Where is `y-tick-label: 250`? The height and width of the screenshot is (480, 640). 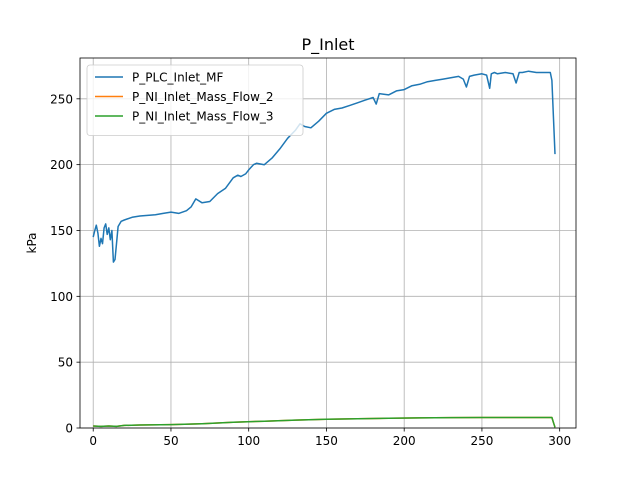
y-tick-label: 250 is located at coordinates (61, 99).